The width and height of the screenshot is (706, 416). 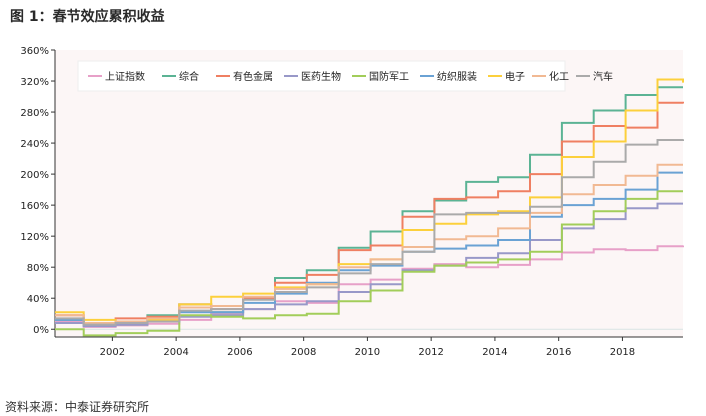 I want to click on x-tick-label: 2008, so click(x=303, y=352).